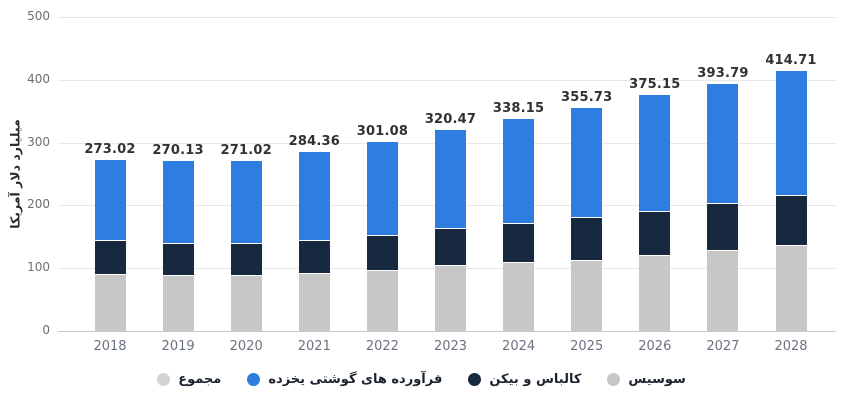 This screenshot has width=843, height=409. I want to click on bar-group: 301.08, so click(382, 227).